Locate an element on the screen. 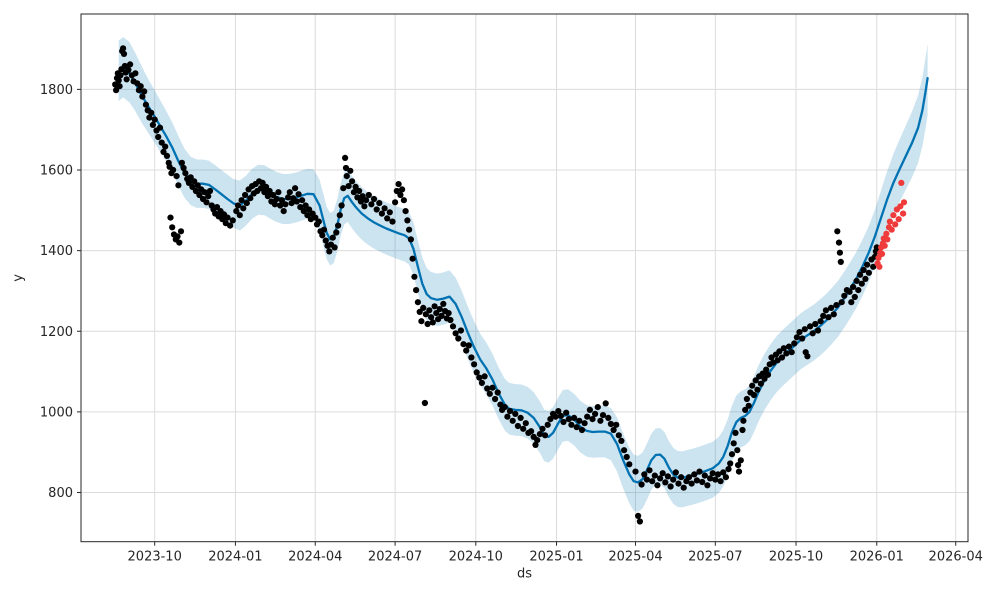 The image size is (1000, 600). y-tick-label: 1400 is located at coordinates (56, 251).